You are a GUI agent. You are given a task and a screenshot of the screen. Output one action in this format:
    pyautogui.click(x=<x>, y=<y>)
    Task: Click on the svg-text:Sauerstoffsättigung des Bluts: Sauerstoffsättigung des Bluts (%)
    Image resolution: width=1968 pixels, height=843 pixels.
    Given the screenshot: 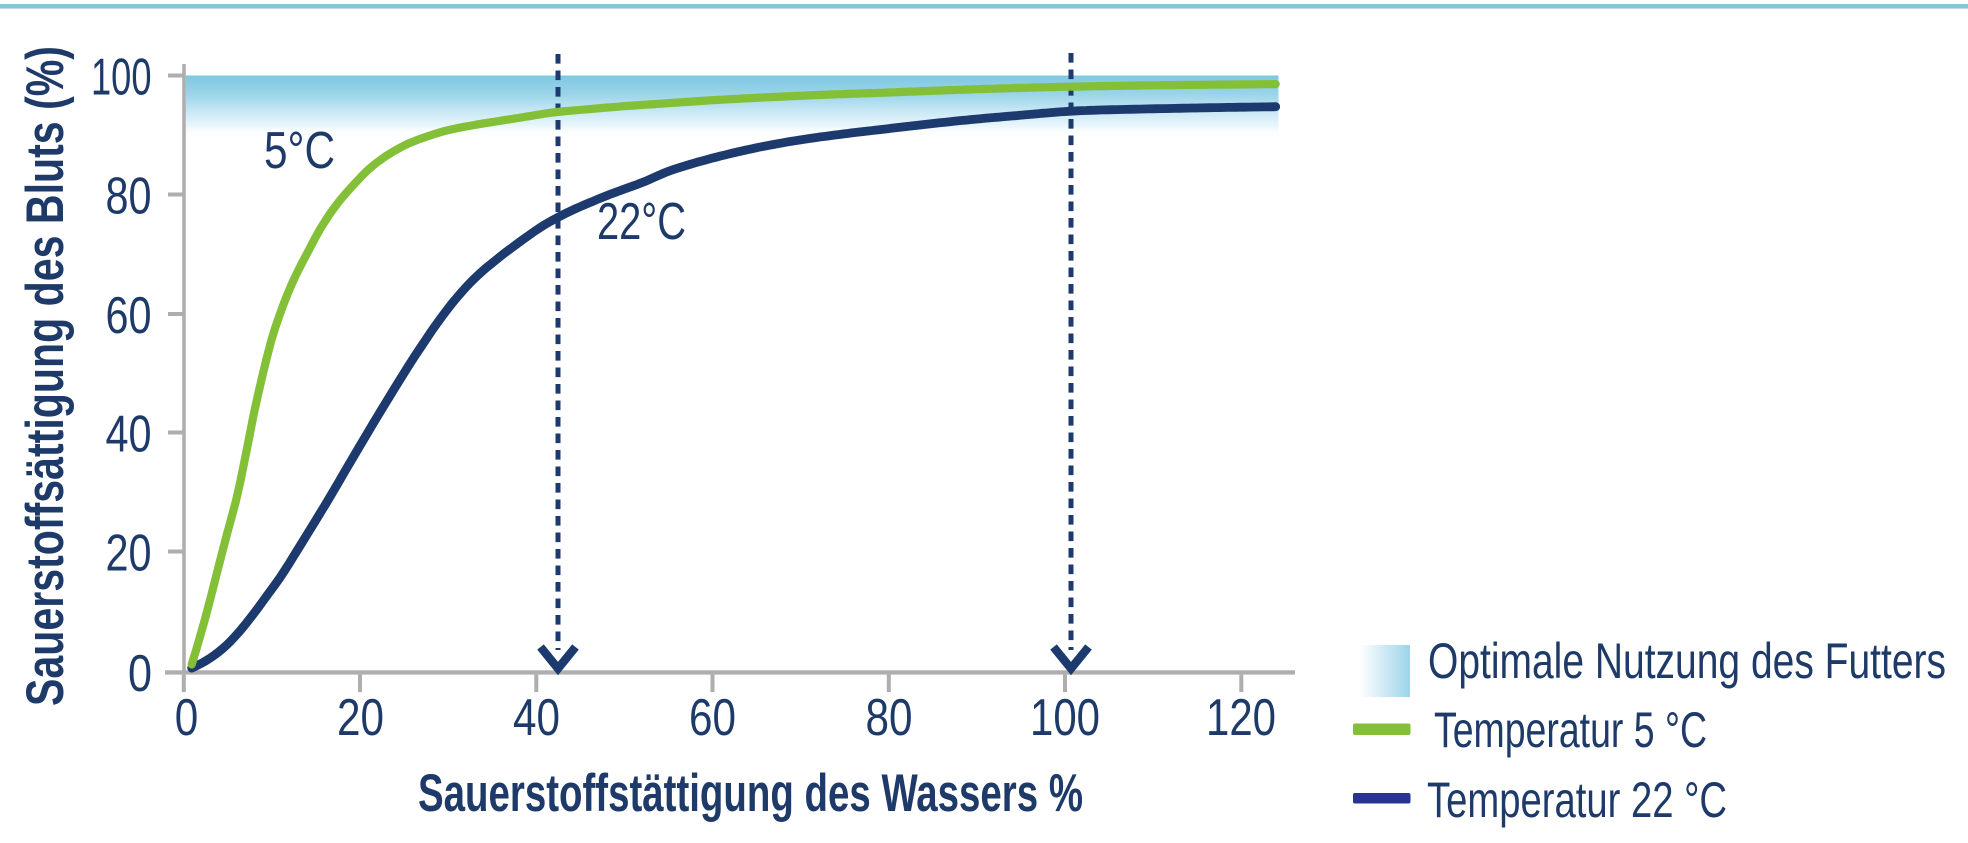 What is the action you would take?
    pyautogui.click(x=45, y=376)
    